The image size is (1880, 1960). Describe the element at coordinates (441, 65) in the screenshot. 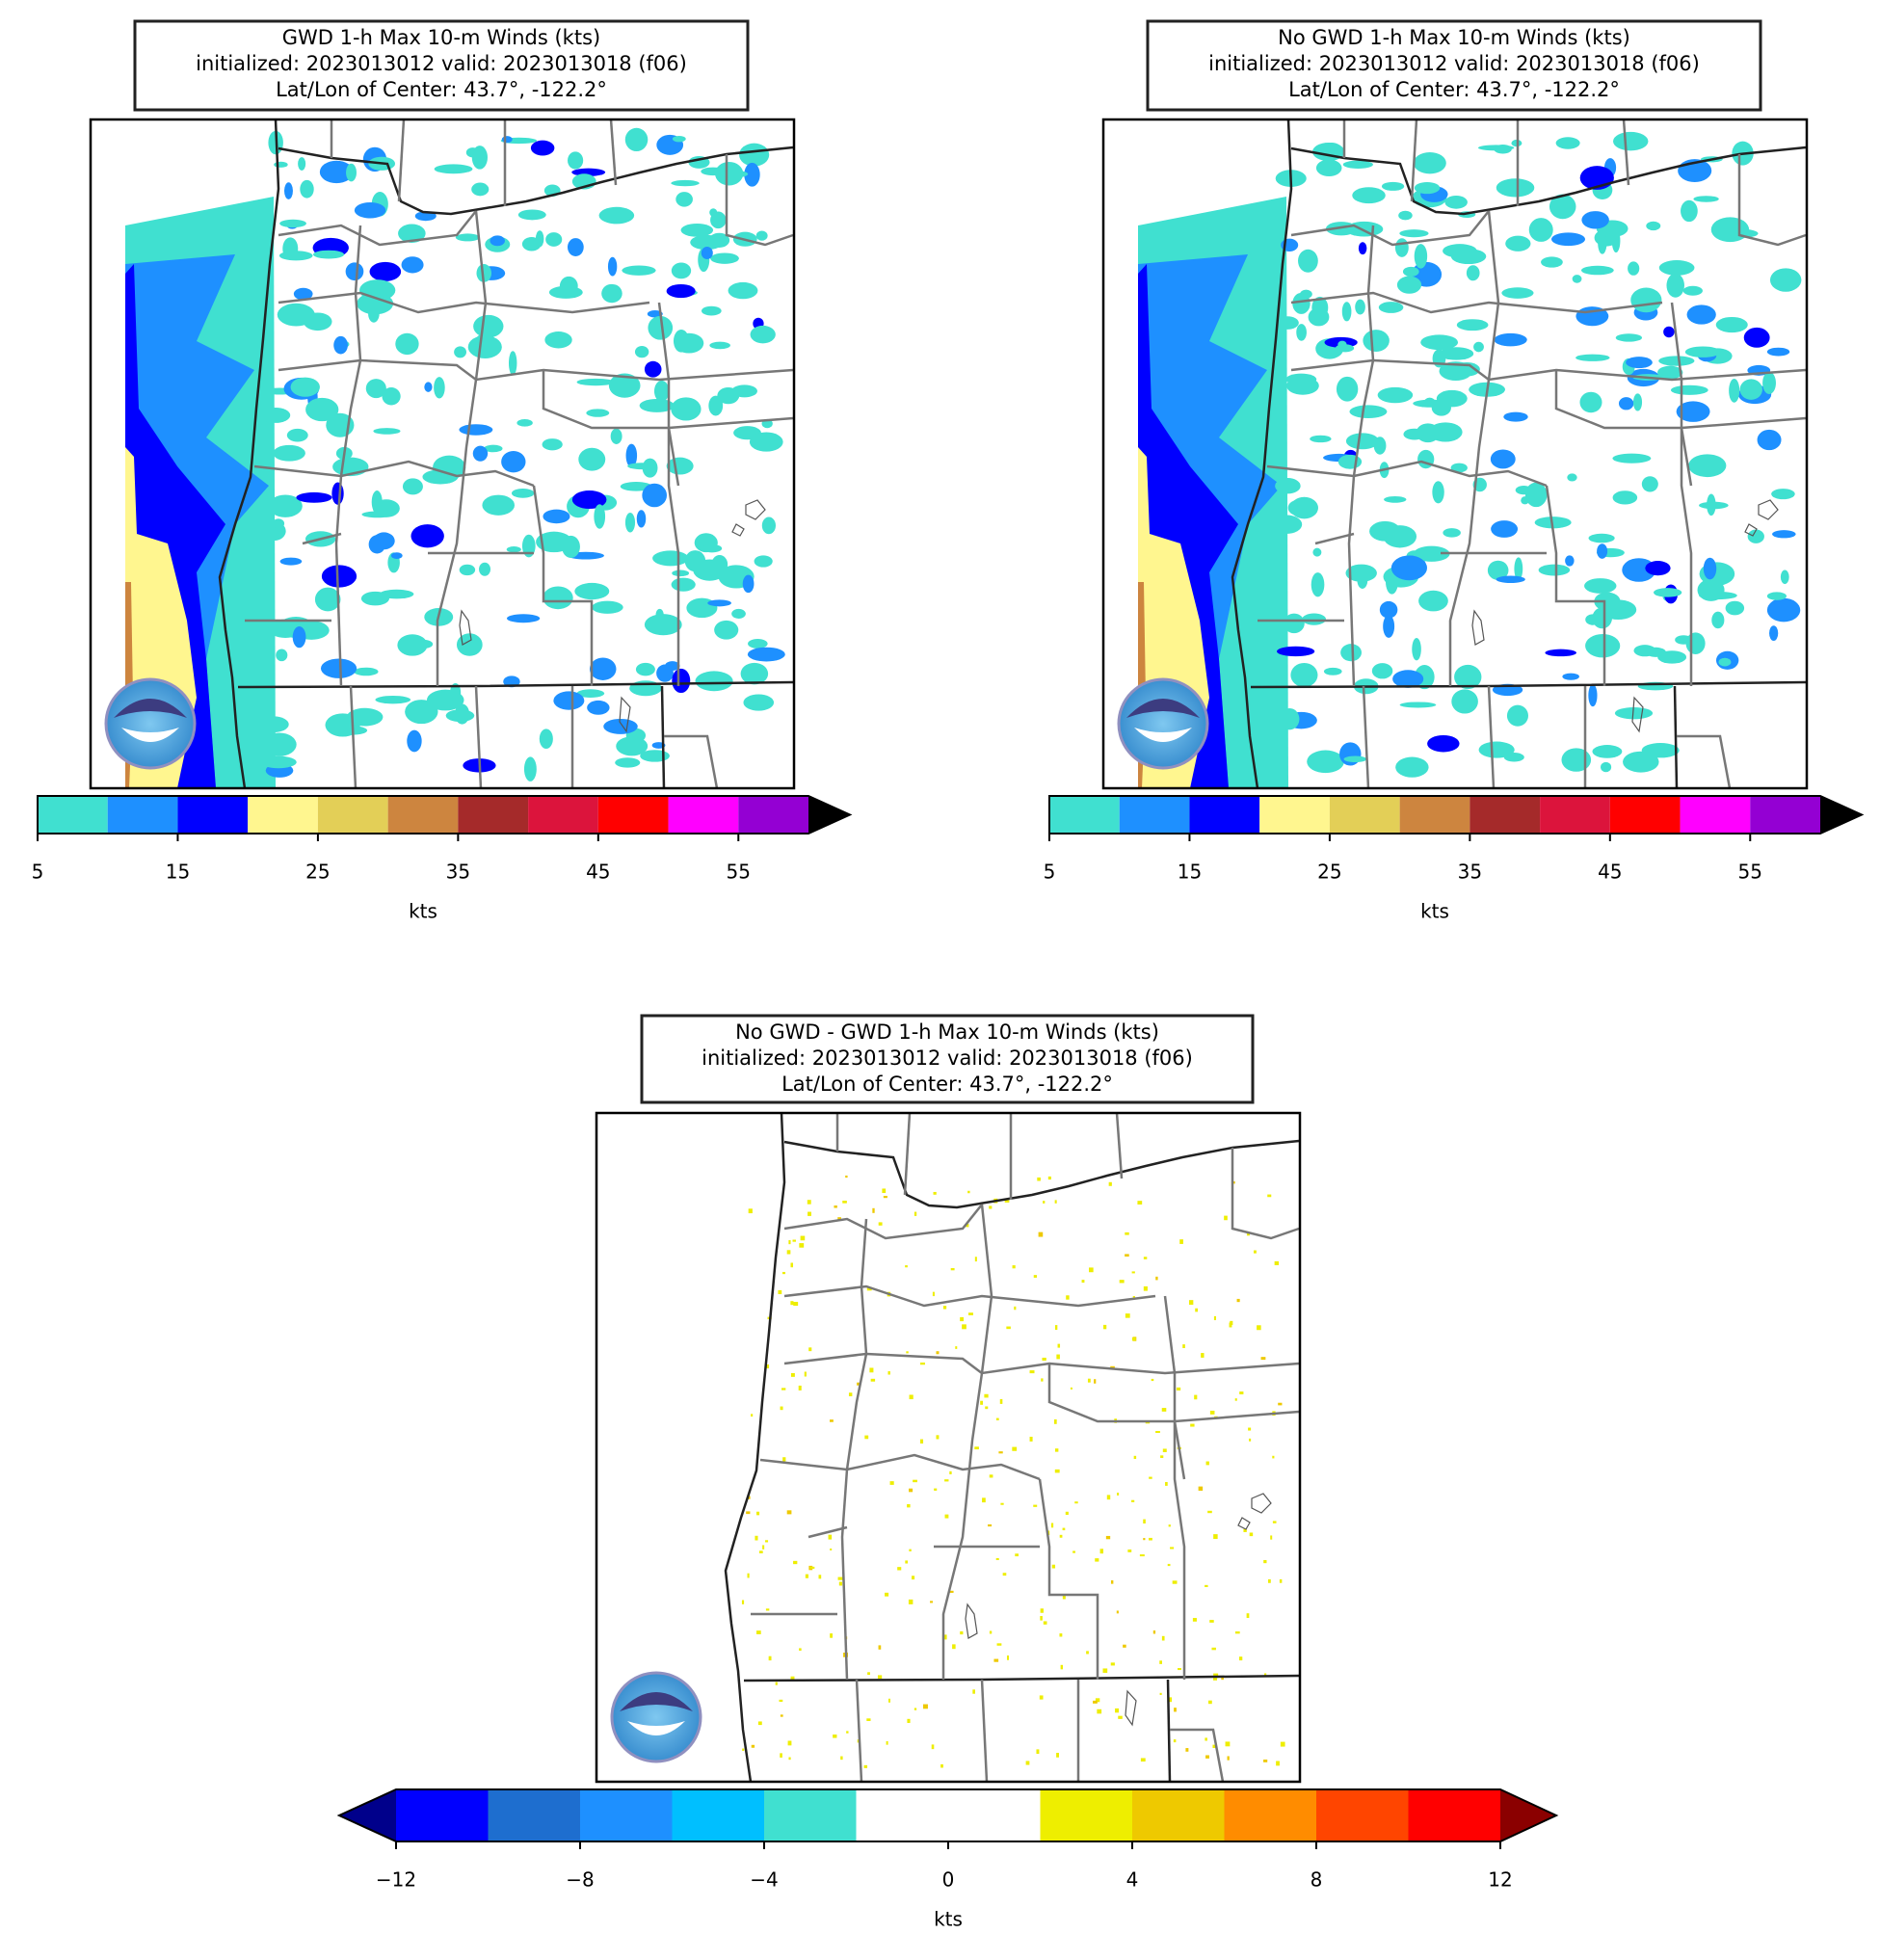

I see `title-box` at that location.